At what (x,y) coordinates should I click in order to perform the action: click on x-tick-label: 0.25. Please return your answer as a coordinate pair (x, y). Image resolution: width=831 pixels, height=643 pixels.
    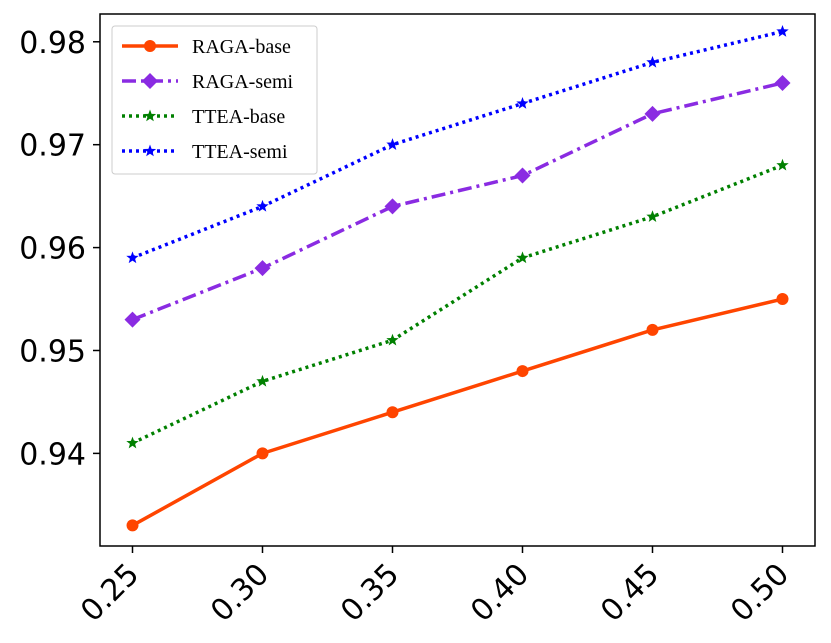
    Looking at the image, I should click on (110, 593).